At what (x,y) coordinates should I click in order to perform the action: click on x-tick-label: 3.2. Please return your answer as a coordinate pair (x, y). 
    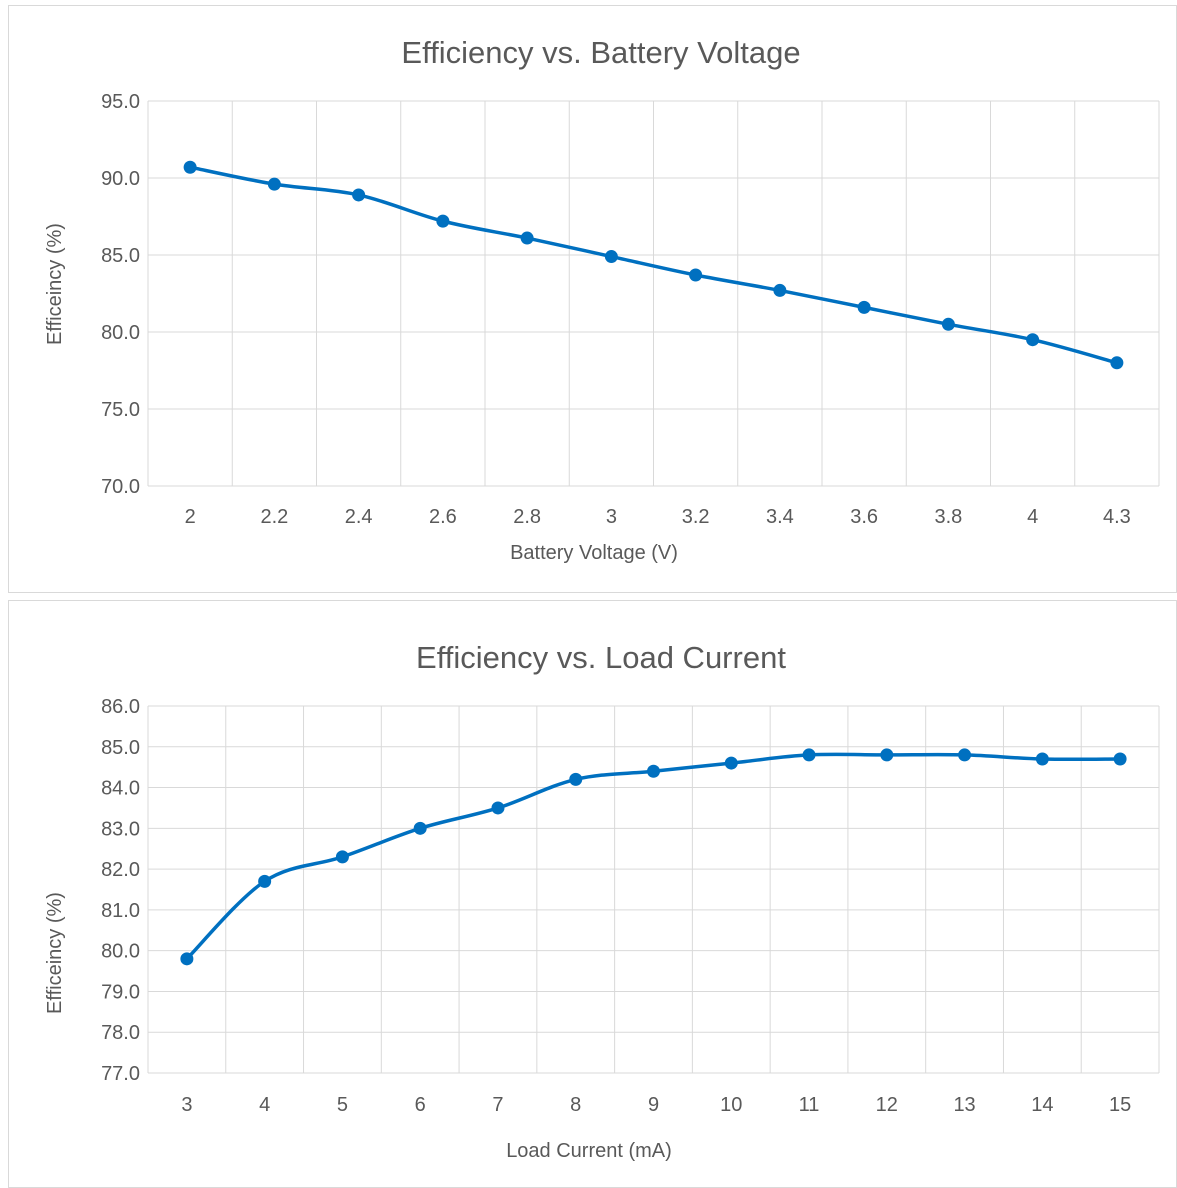
    Looking at the image, I should click on (696, 517).